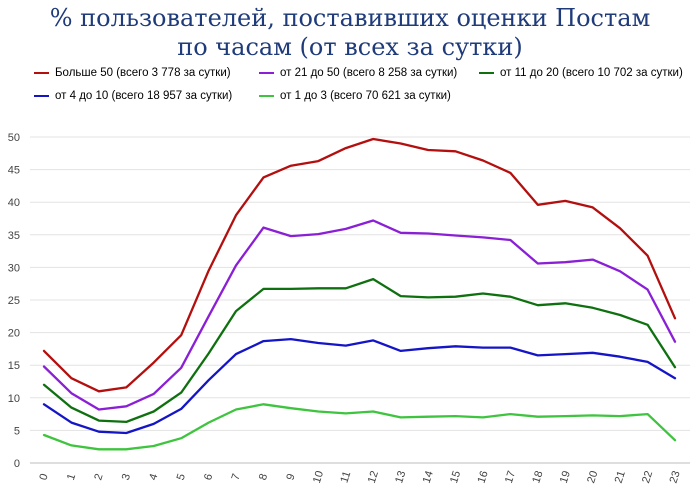 The image size is (700, 490). Describe the element at coordinates (236, 477) in the screenshot. I see `x-tick-label: 7` at that location.